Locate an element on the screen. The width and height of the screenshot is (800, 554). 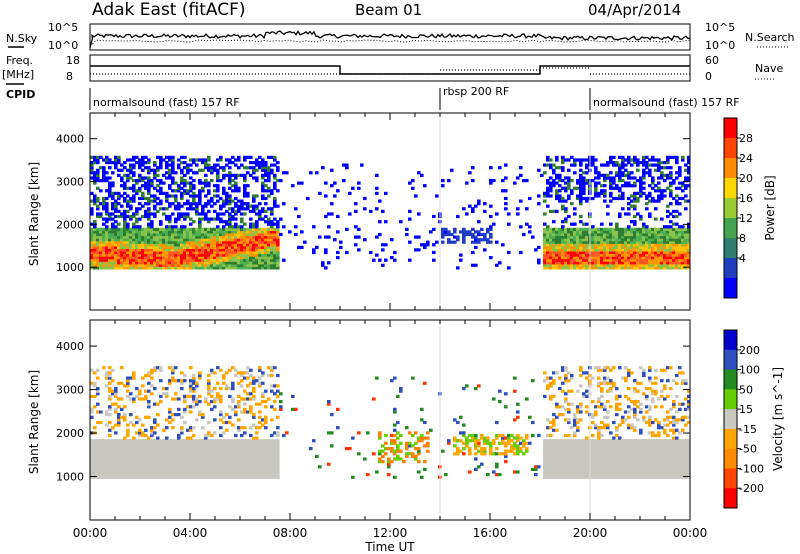
nave-trace is located at coordinates (390, 71).